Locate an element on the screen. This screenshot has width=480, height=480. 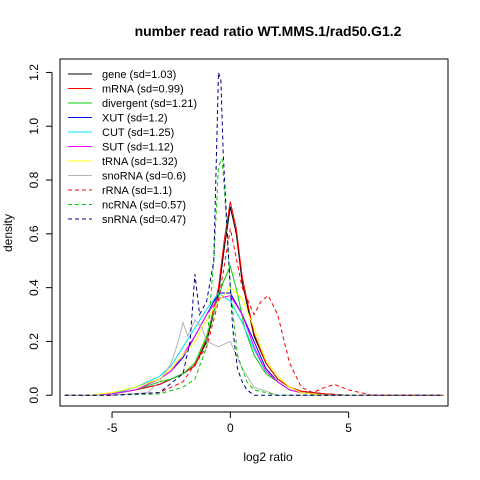
legend-label: CUT (sd=1.25) is located at coordinates (138, 133).